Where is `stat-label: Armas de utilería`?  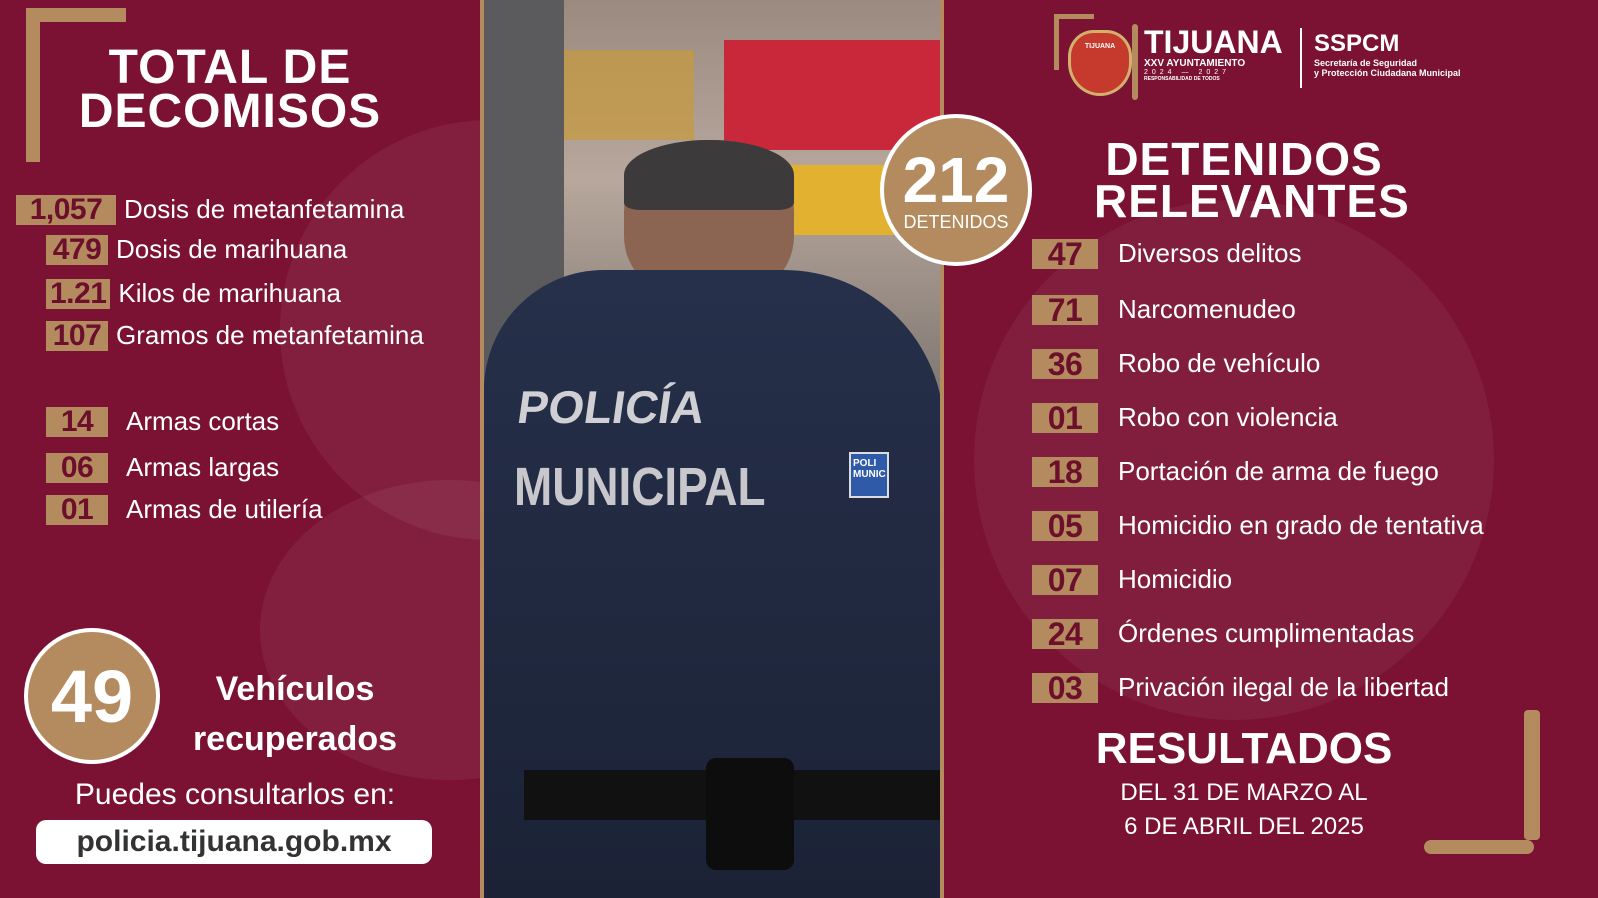 stat-label: Armas de utilería is located at coordinates (224, 509).